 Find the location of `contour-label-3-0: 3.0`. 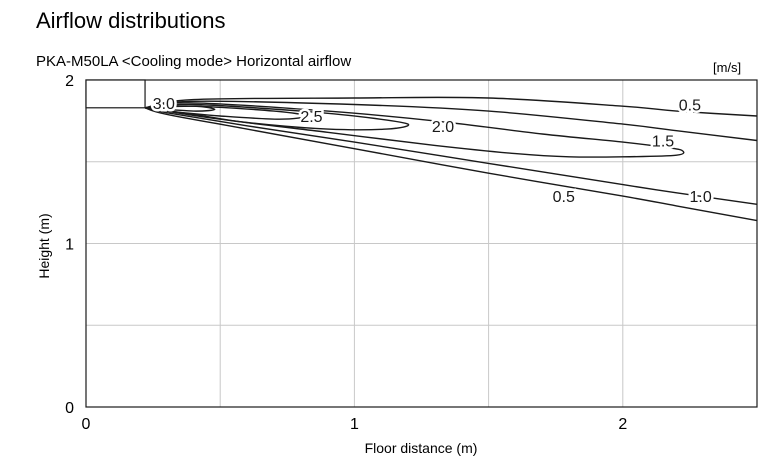

contour-label-3-0: 3.0 is located at coordinates (164, 104).